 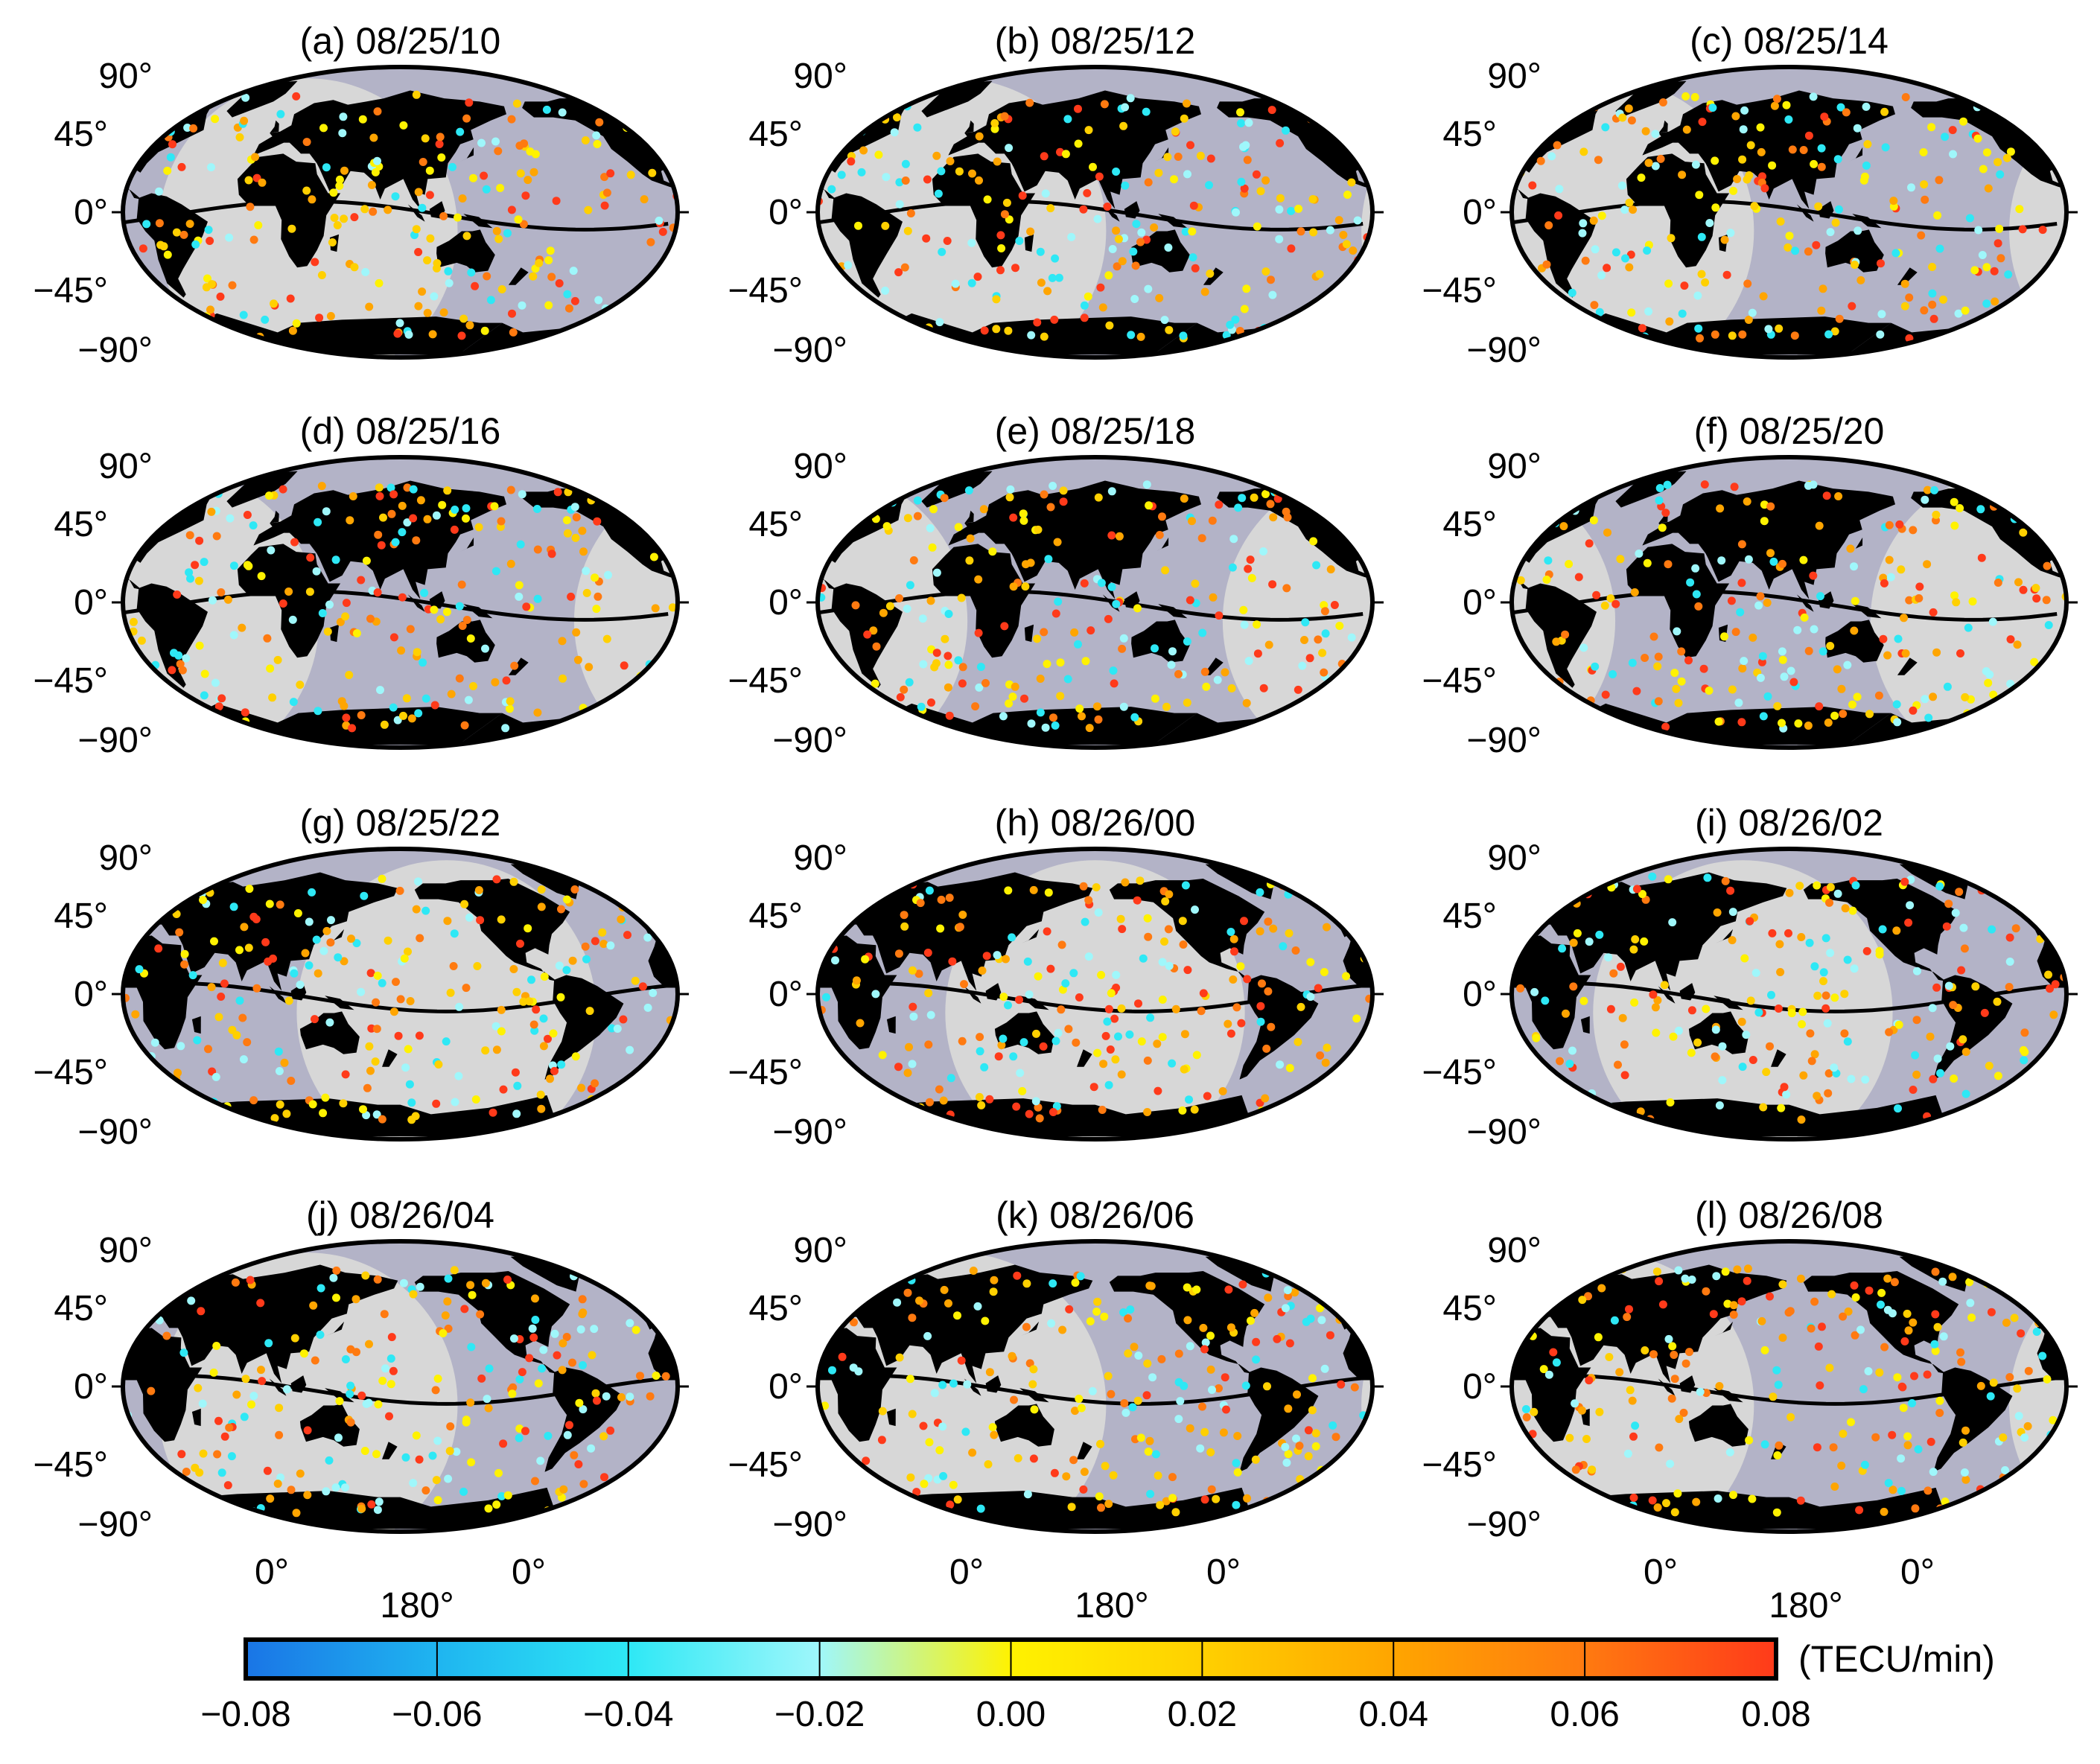 I want to click on lat-label: 0°, so click(x=91, y=212).